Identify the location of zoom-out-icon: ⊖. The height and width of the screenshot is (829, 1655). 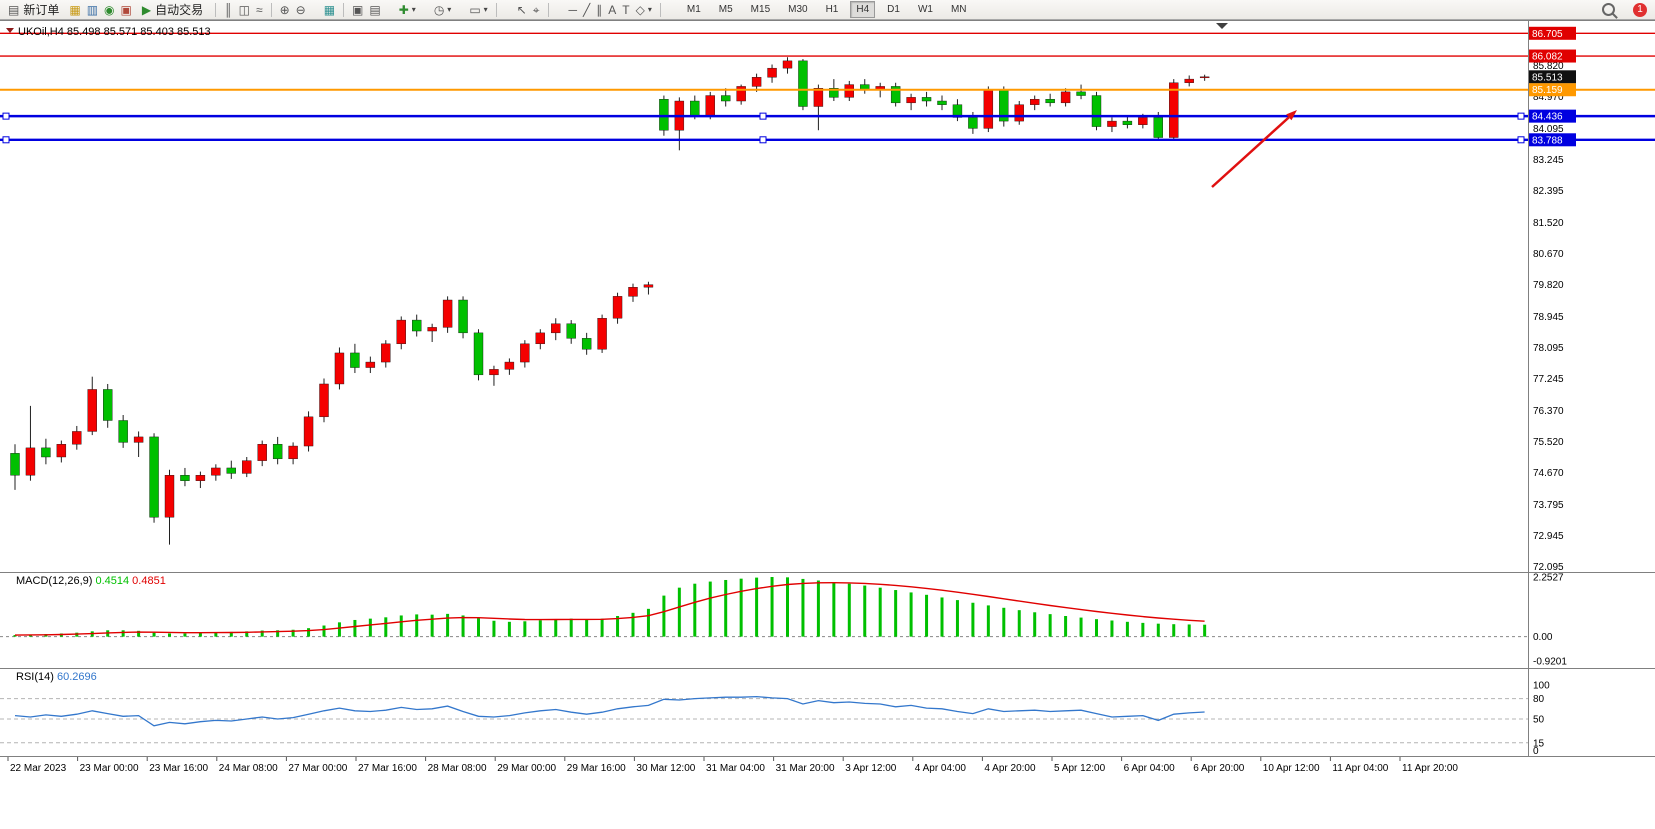
(300, 9).